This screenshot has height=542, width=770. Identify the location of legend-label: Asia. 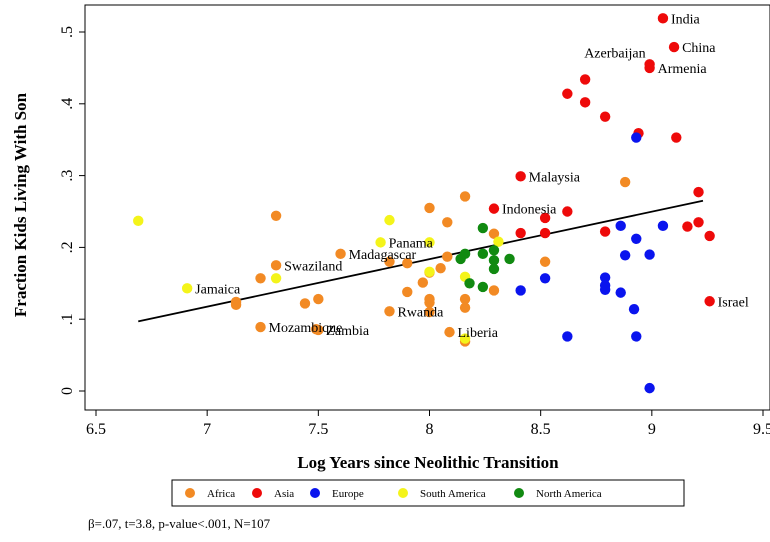
(284, 494).